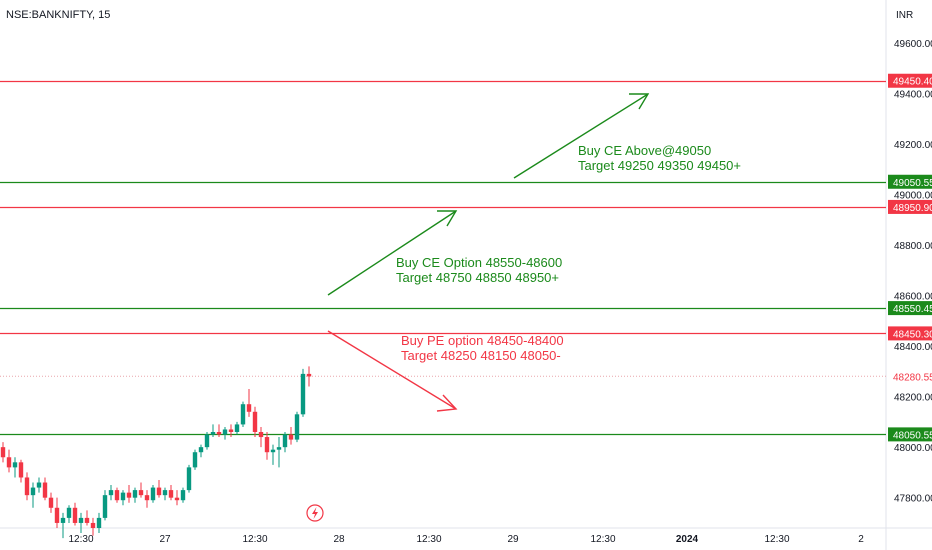 The image size is (932, 550). Describe the element at coordinates (581, 136) in the screenshot. I see `ce-above-arrow` at that location.